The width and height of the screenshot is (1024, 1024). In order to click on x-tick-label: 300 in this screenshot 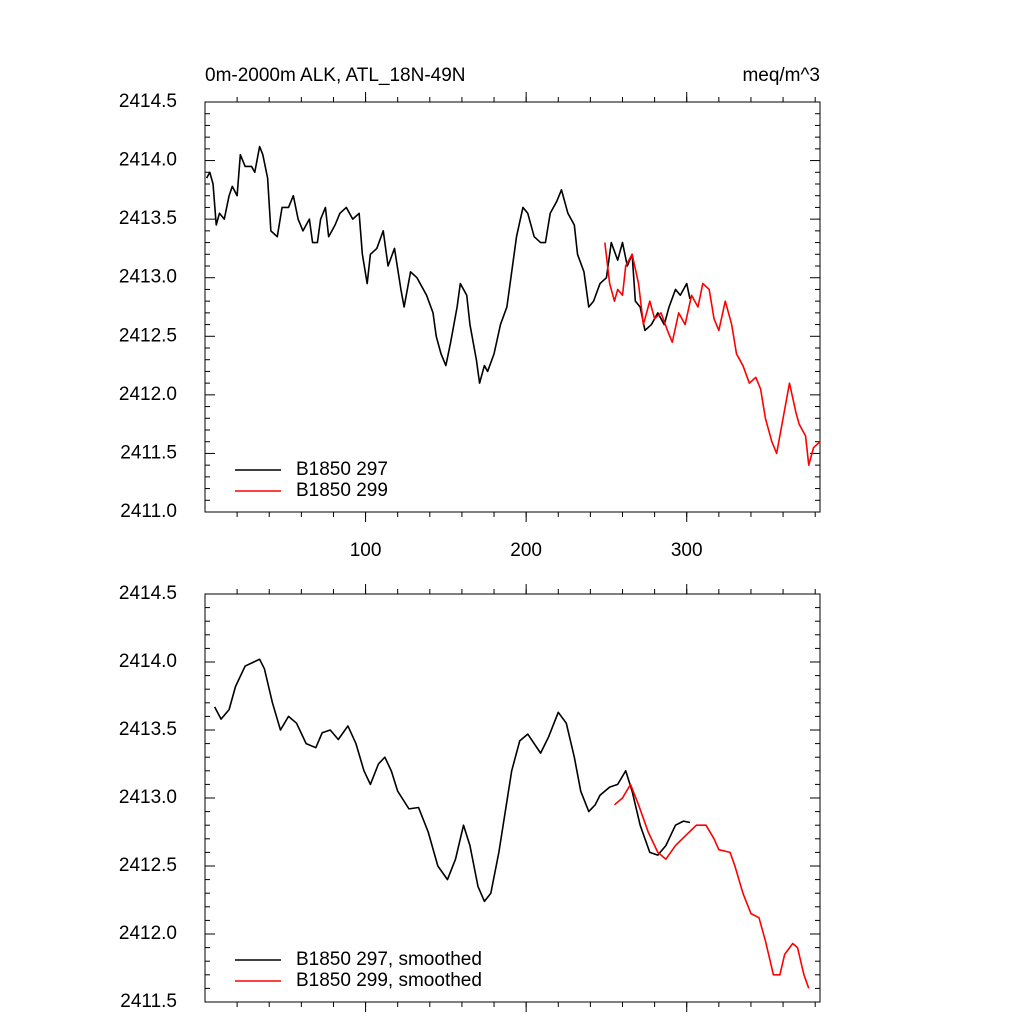, I will do `click(687, 550)`.